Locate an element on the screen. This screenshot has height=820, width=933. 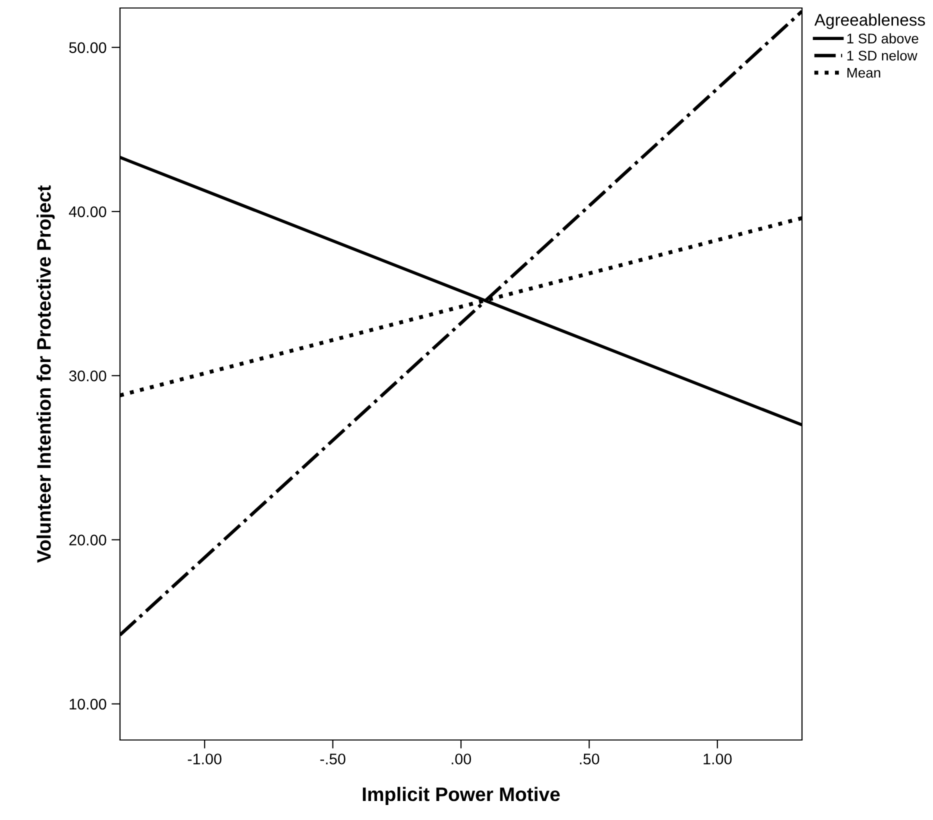
y-tick-label: 50.00 is located at coordinates (87, 48).